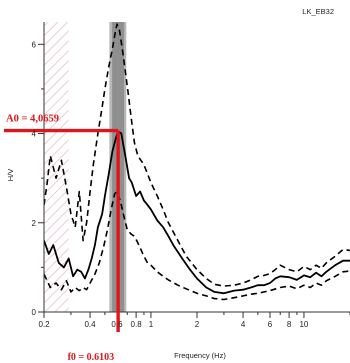 The image size is (350, 363). I want to click on x-tick-label: 0.8, so click(137, 324).